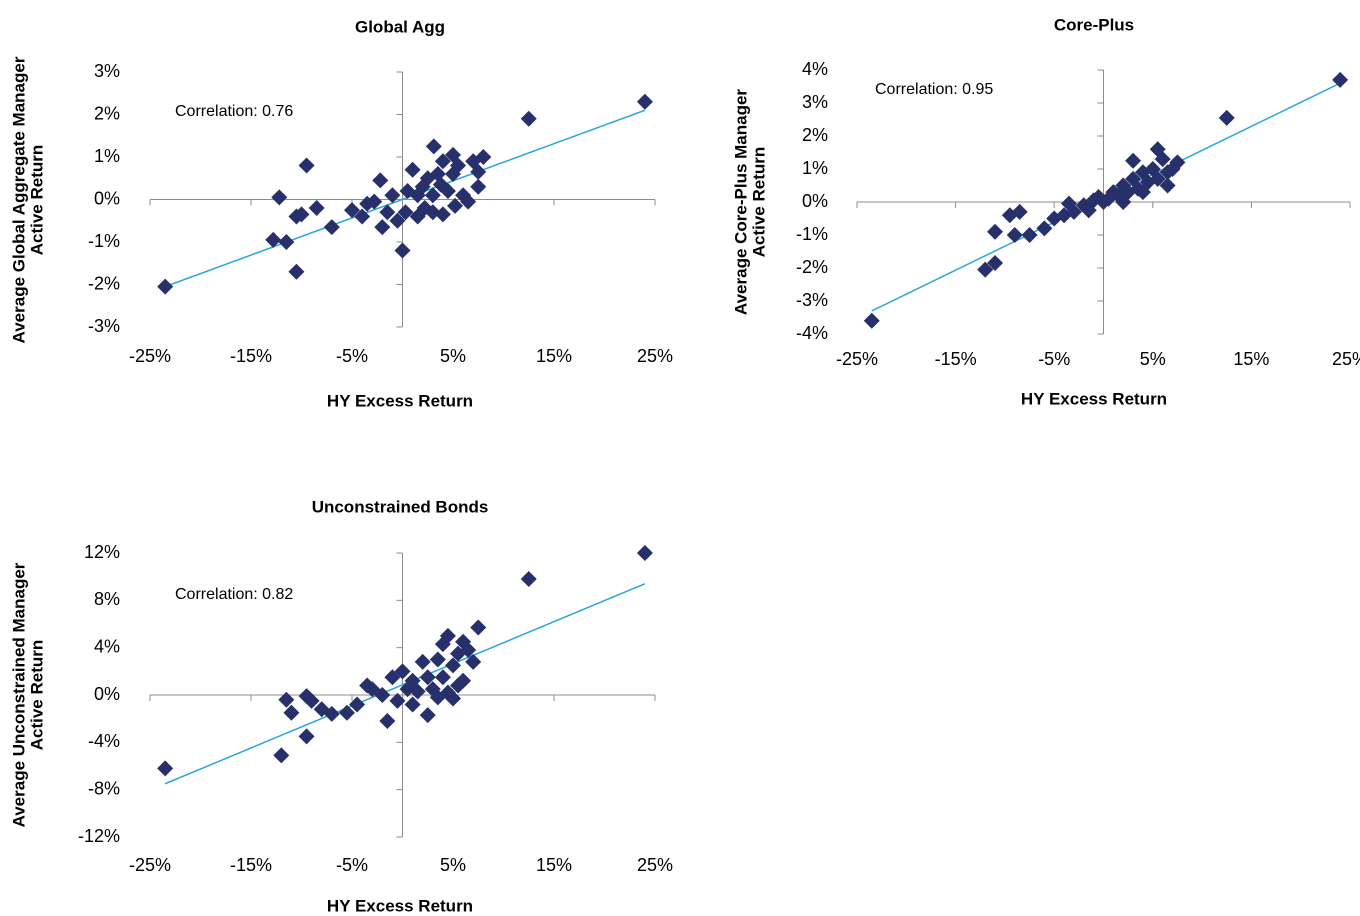 The height and width of the screenshot is (916, 1360). What do you see at coordinates (234, 111) in the screenshot?
I see `correlation-note: Correlation: 0.76` at bounding box center [234, 111].